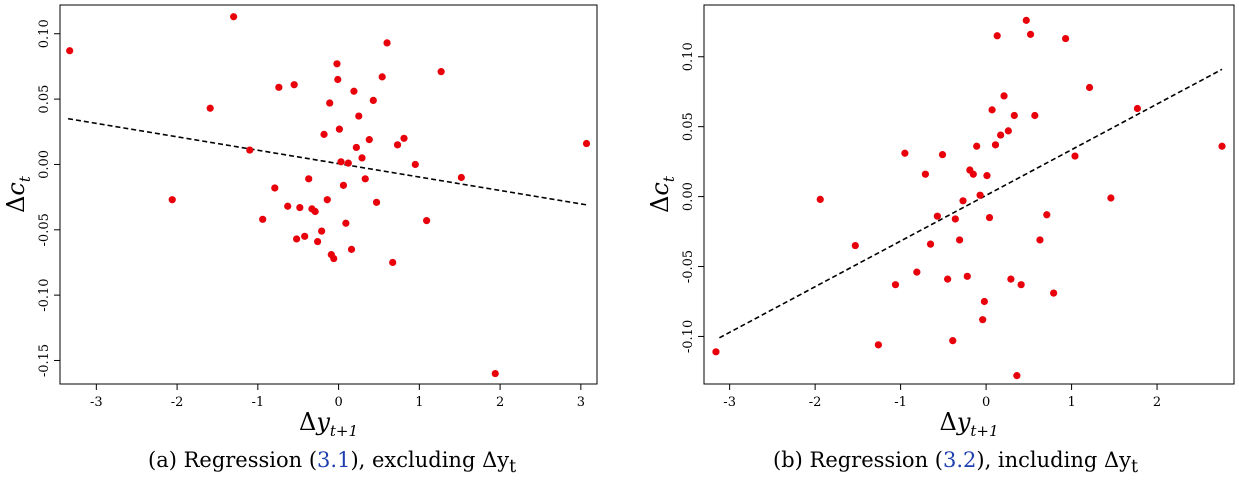 The image size is (1239, 485). What do you see at coordinates (1053, 460) in the screenshot?
I see `caption-b-suffix: ), including Δy` at bounding box center [1053, 460].